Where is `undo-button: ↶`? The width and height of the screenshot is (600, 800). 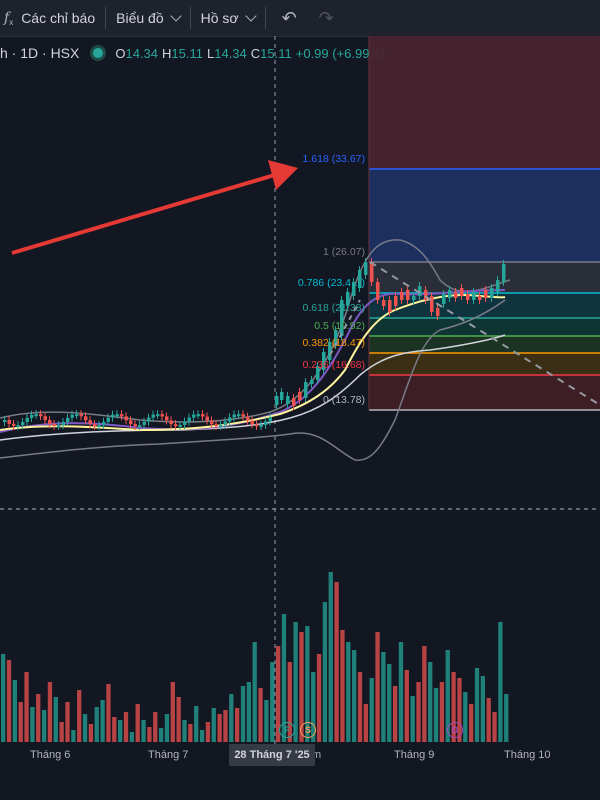
undo-button: ↶ is located at coordinates (289, 18).